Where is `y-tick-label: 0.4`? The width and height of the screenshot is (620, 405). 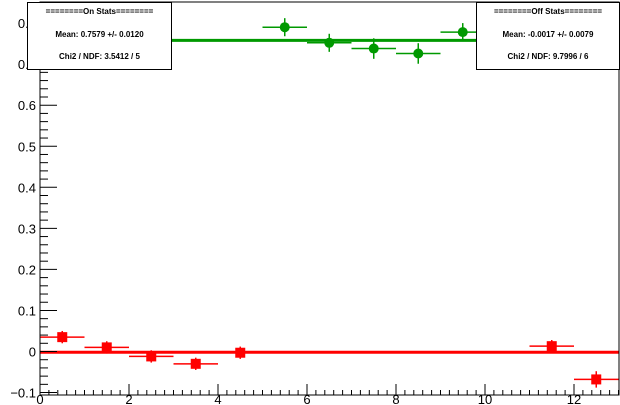
y-tick-label: 0.4 is located at coordinates (27, 187).